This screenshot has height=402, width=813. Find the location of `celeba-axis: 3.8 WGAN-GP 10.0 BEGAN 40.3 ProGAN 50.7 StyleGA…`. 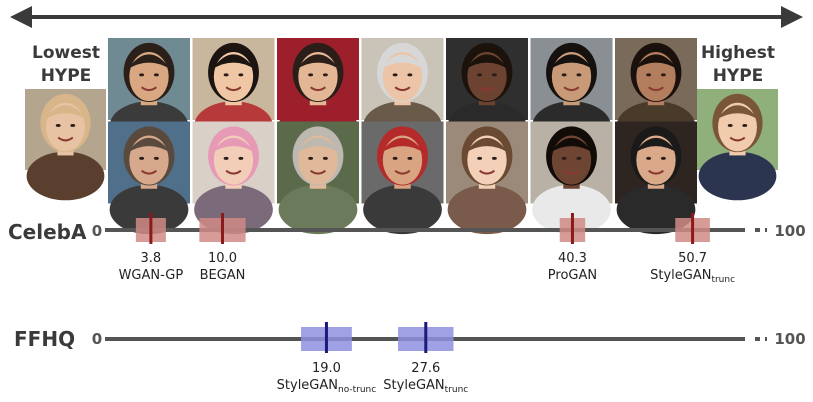

celeba-axis: 3.8 WGAN-GP 10.0 BEGAN 40.3 ProGAN 50.7 StyleGA… is located at coordinates (436, 249).